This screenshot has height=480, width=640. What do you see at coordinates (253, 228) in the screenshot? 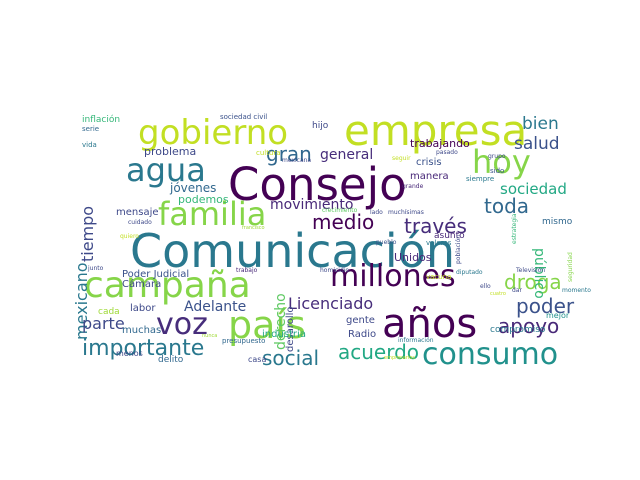
I see `word: francisco` at bounding box center [253, 228].